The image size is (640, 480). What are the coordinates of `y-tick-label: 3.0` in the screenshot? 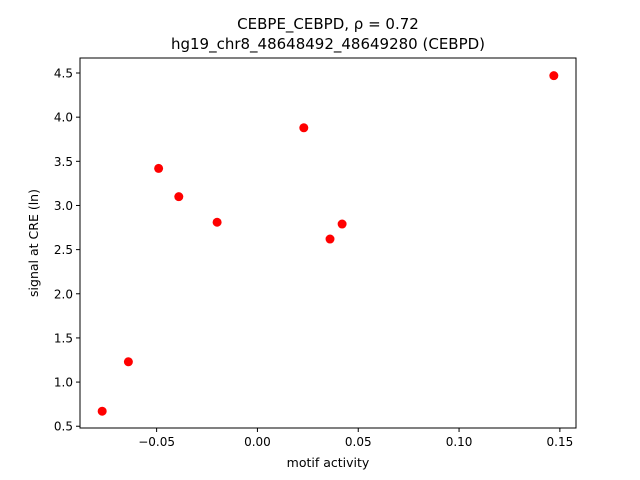 It's located at (63, 206).